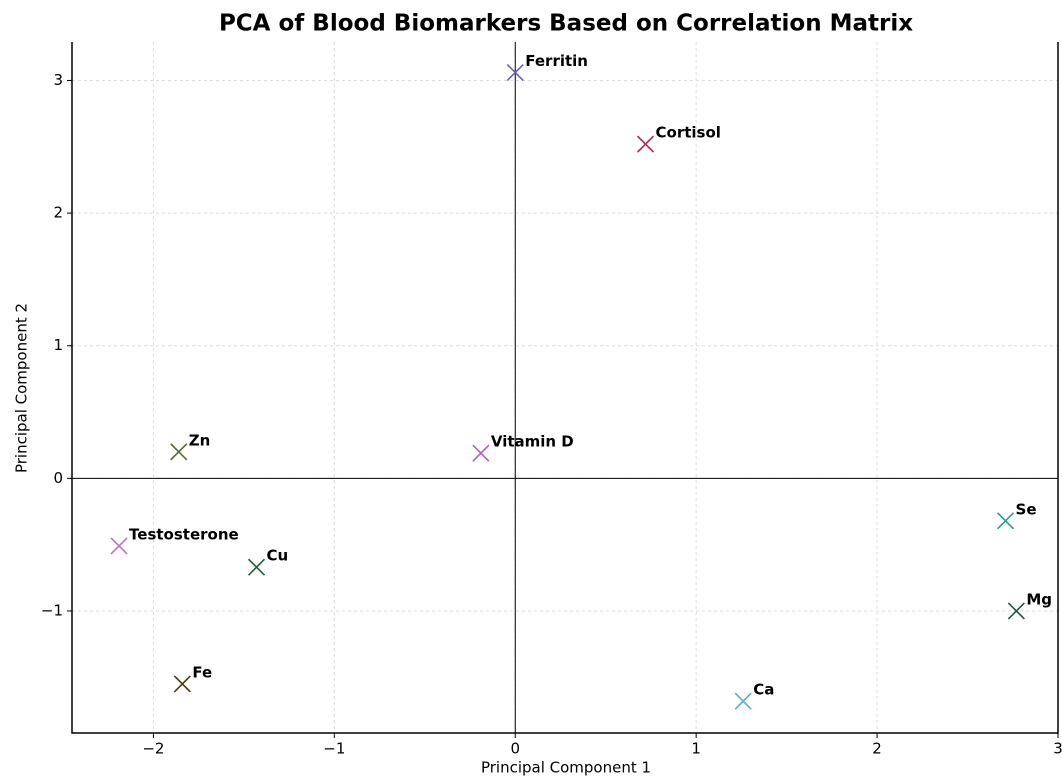  I want to click on point-label: Ferritin, so click(556, 61).